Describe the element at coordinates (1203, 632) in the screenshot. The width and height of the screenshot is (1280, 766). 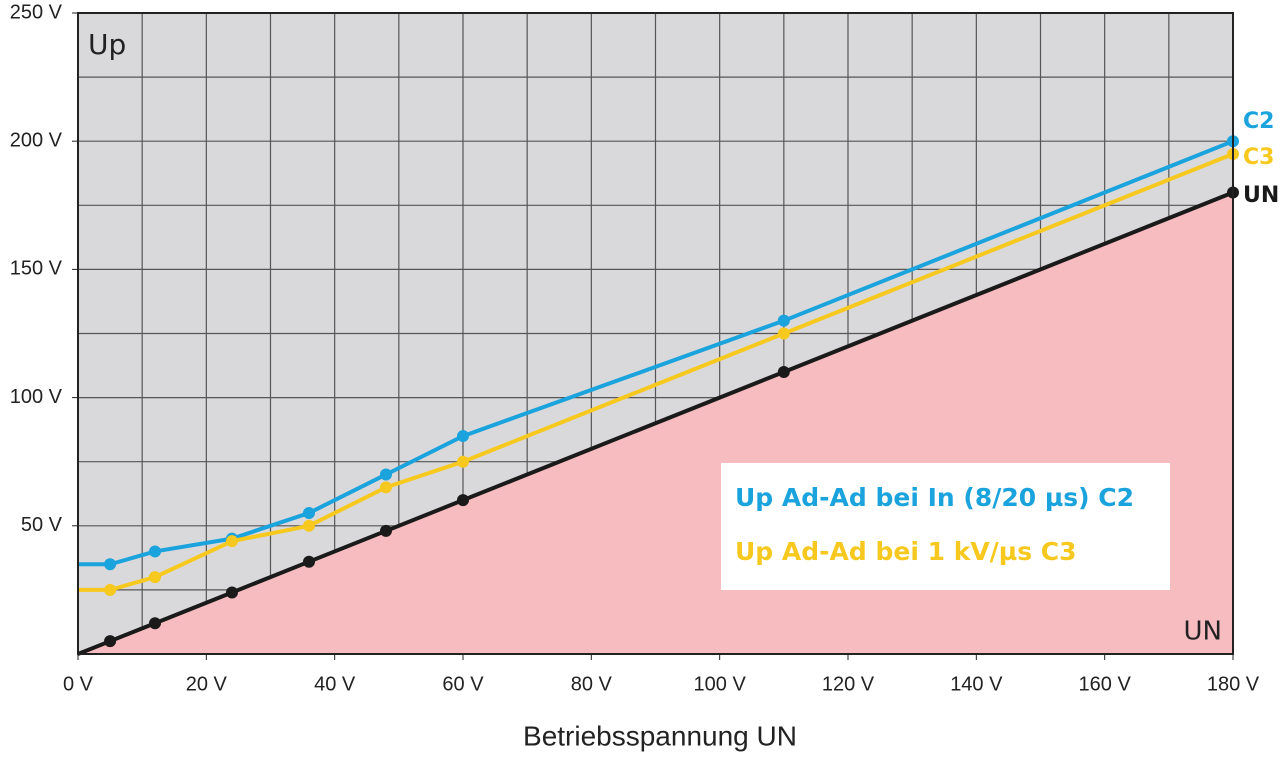
I see `corner-label: UN` at that location.